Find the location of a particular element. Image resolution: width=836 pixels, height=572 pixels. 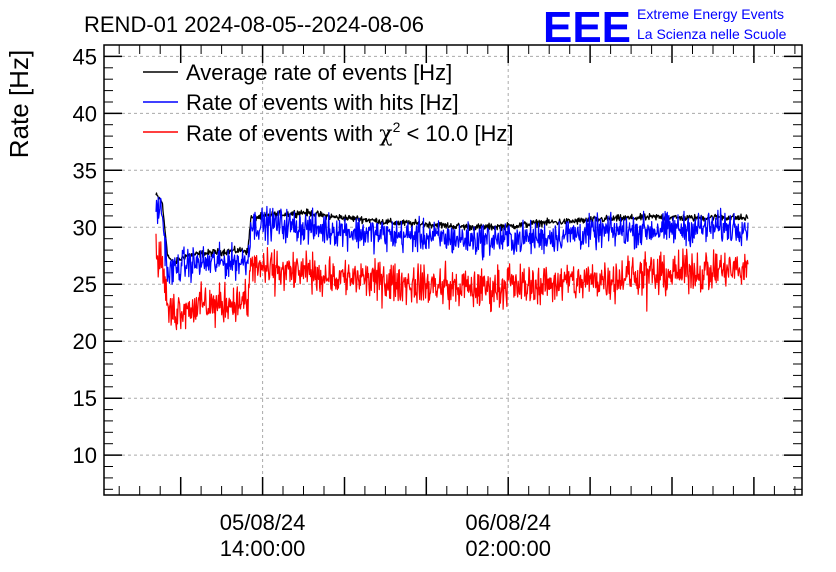

series-chi2-line is located at coordinates (452, 282).